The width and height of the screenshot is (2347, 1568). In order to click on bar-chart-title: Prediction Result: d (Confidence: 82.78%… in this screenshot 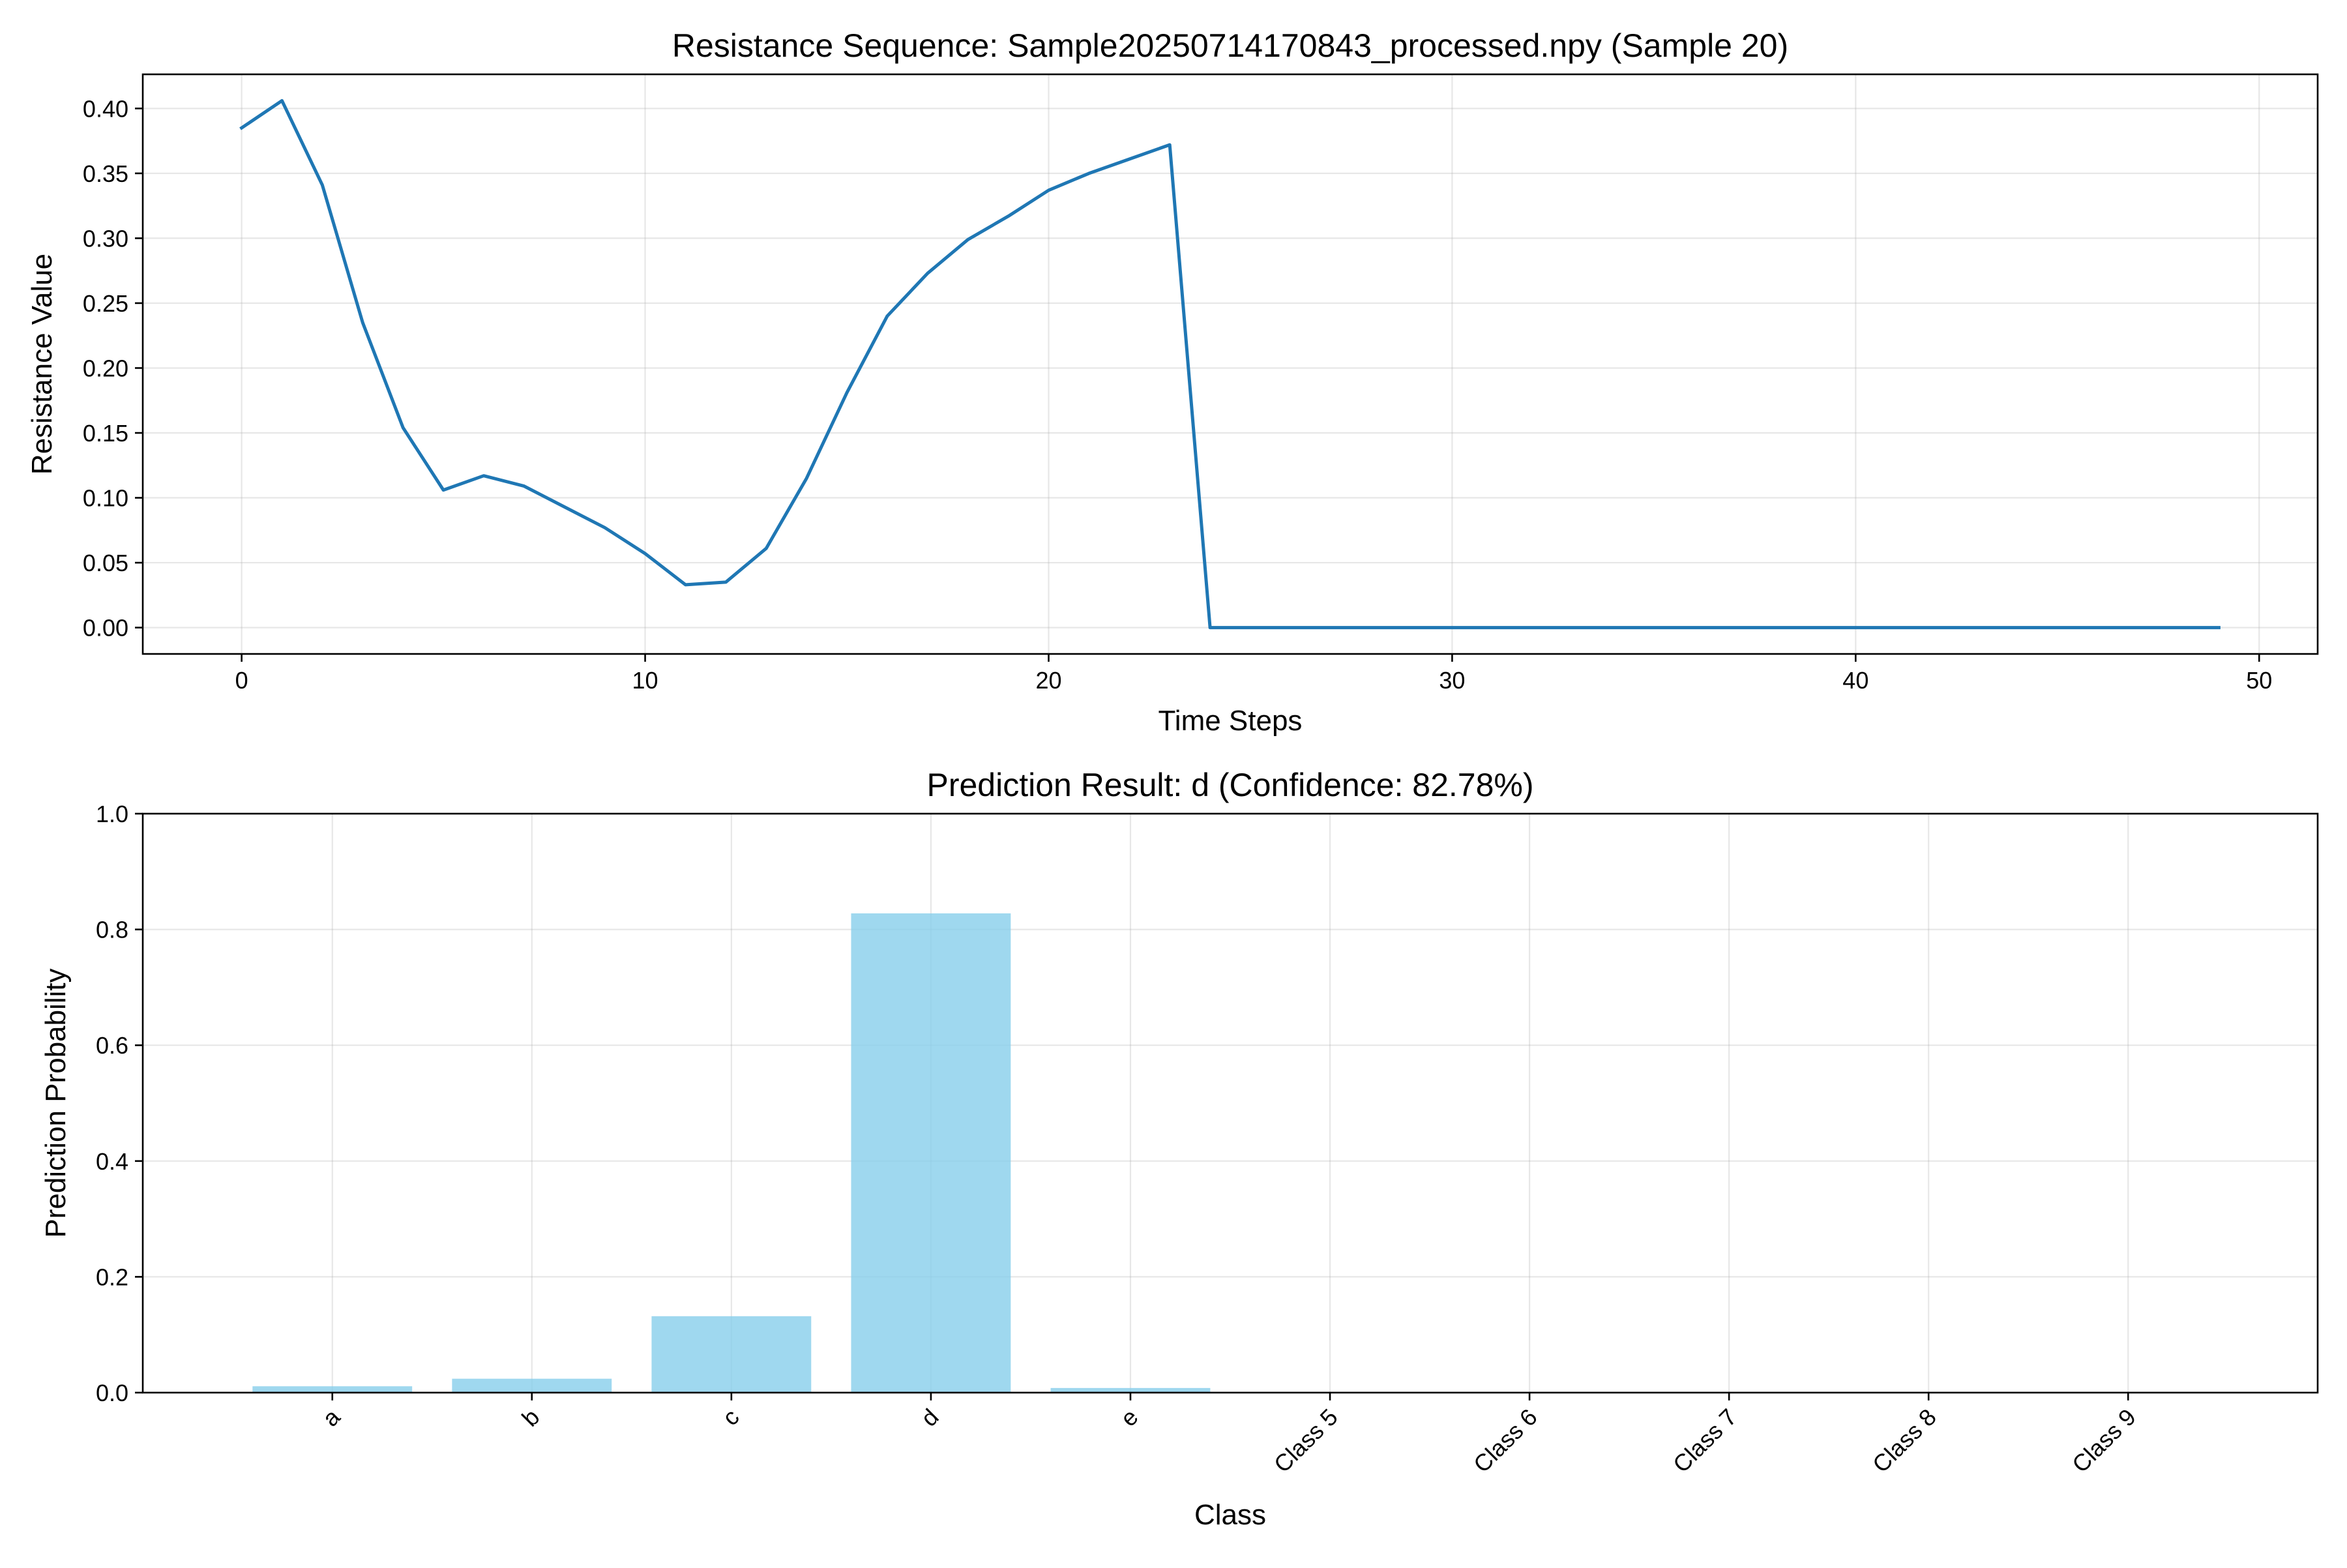, I will do `click(1229, 785)`.